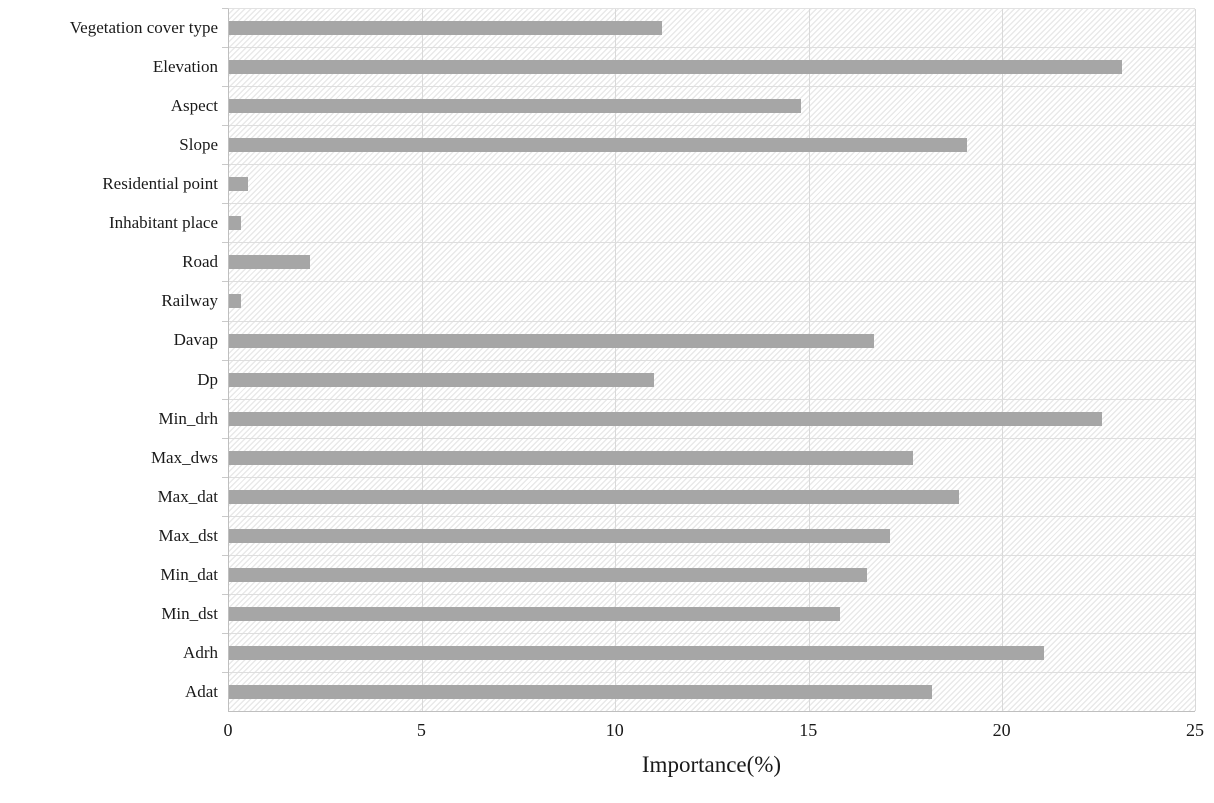 The width and height of the screenshot is (1214, 803). Describe the element at coordinates (194, 105) in the screenshot. I see `category-label: Aspect` at that location.